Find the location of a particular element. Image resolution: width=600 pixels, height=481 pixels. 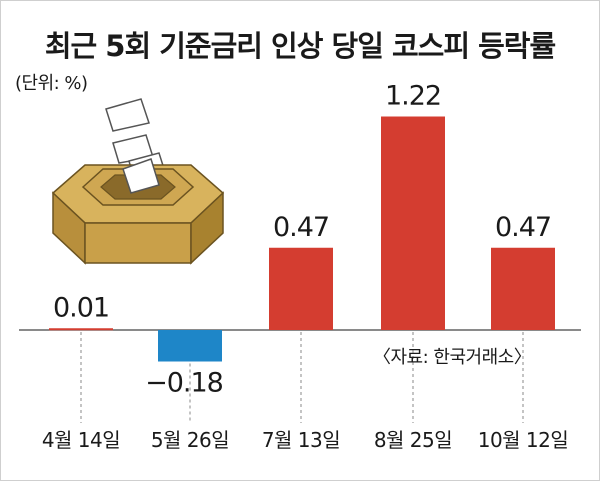

source-label: 〈자료: 한국거래소〉 is located at coordinates (452, 357).